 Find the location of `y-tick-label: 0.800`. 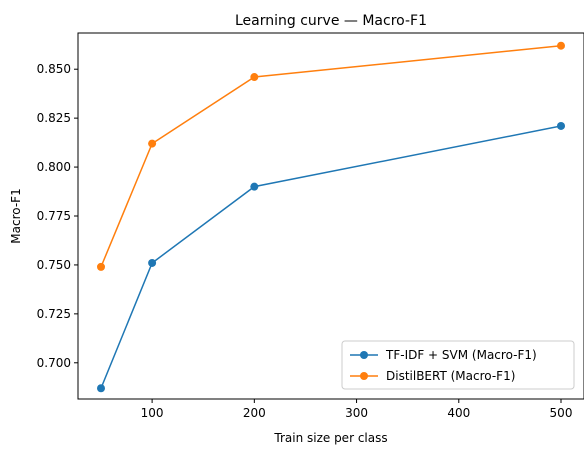

y-tick-label: 0.800 is located at coordinates (54, 167).